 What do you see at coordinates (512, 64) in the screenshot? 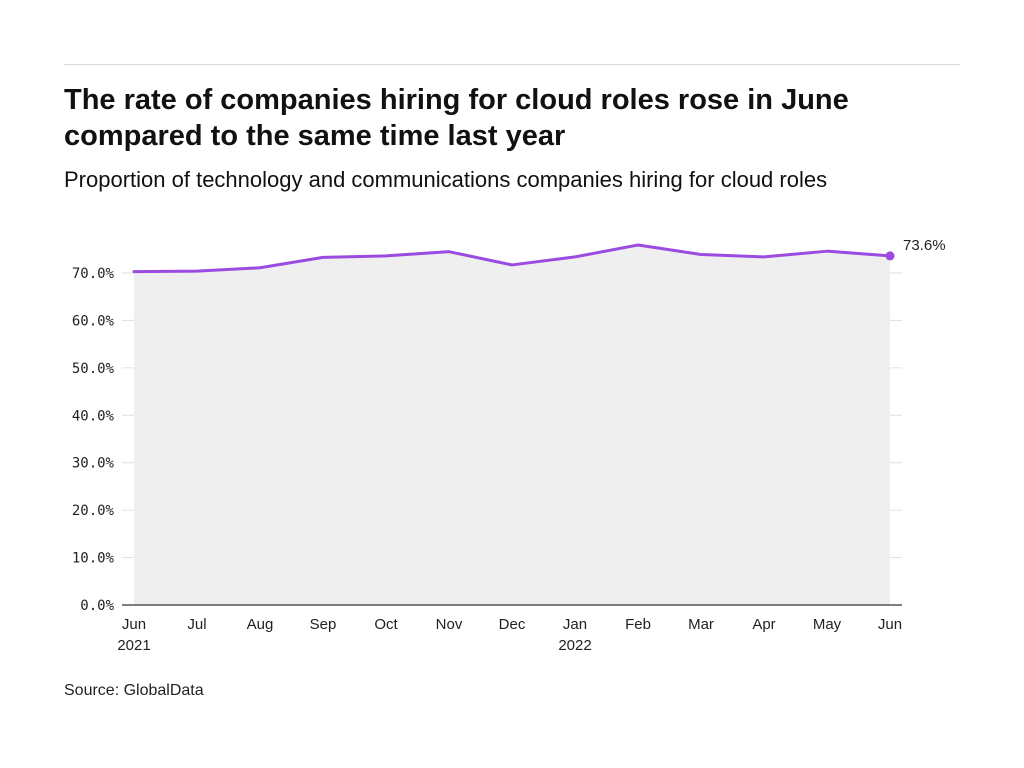
I see `top-rule` at bounding box center [512, 64].